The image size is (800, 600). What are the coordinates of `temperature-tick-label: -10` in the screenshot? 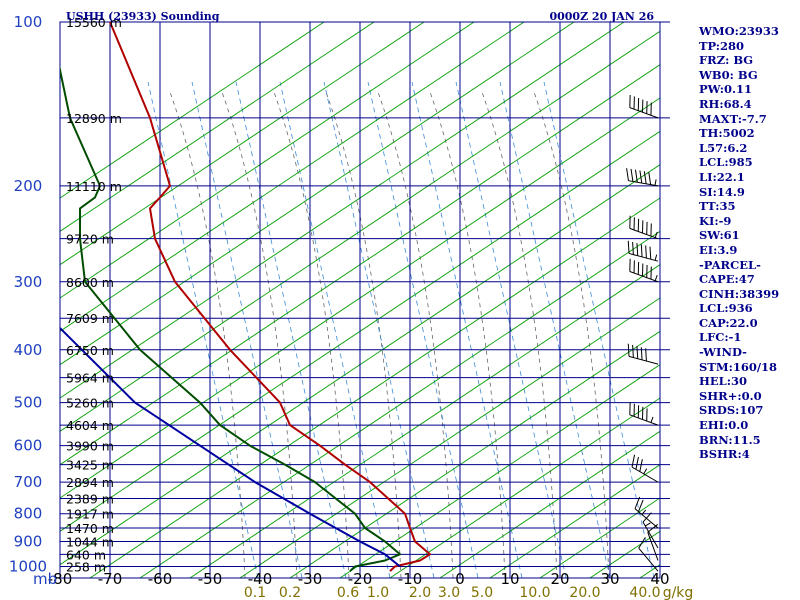 It's located at (410, 579).